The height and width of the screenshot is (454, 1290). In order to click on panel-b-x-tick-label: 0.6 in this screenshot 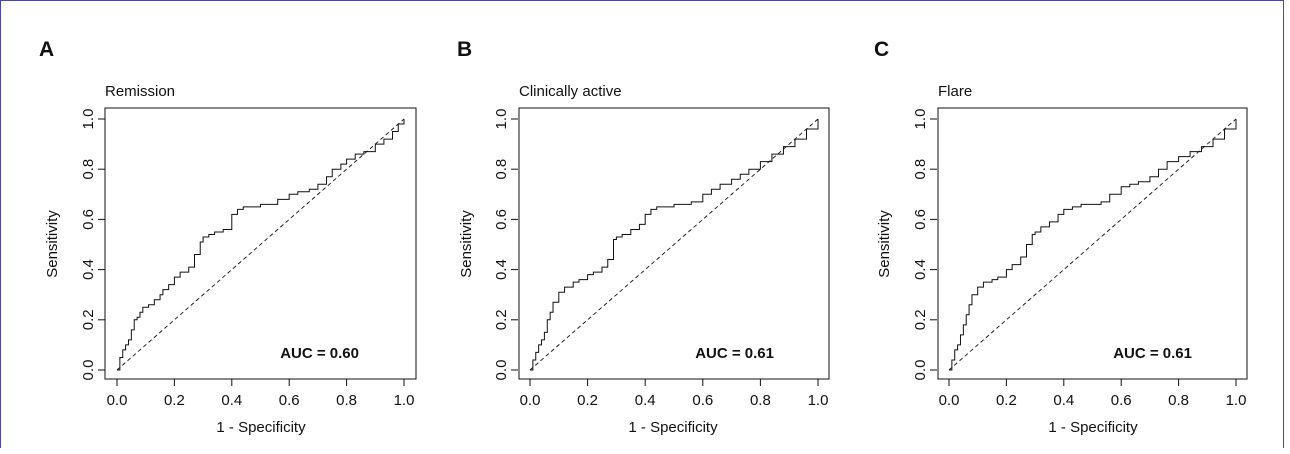, I will do `click(702, 400)`.